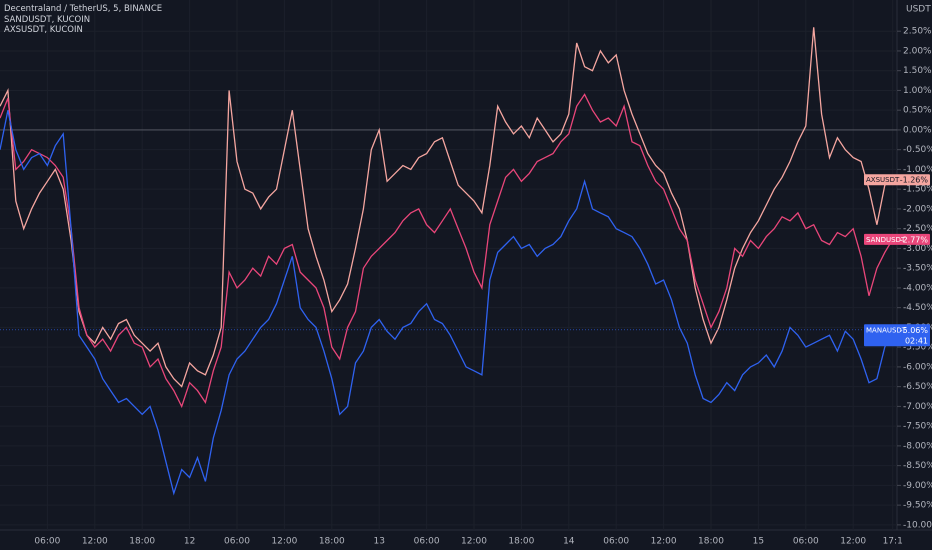 This screenshot has height=550, width=932. Describe the element at coordinates (917, 506) in the screenshot. I see `y-tick-label: -9.50%` at that location.